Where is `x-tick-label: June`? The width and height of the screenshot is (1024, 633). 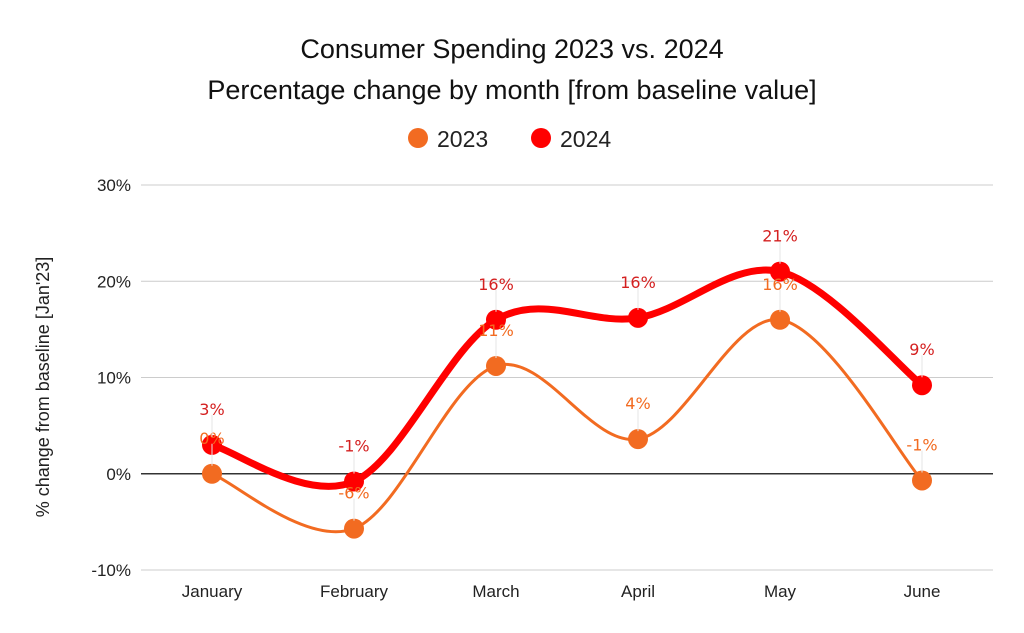 x-tick-label: June is located at coordinates (922, 591).